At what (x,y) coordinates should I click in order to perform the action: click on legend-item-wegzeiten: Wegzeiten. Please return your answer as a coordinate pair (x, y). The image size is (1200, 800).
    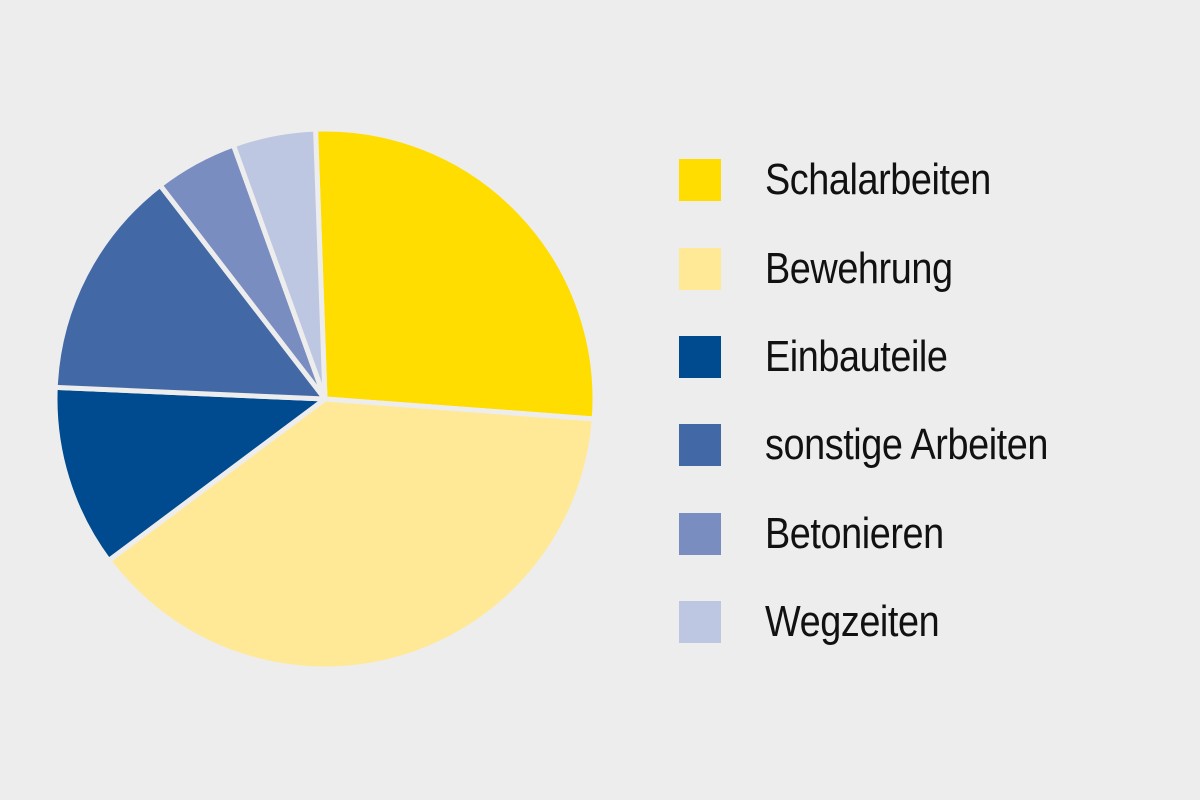
    Looking at the image, I should click on (886, 622).